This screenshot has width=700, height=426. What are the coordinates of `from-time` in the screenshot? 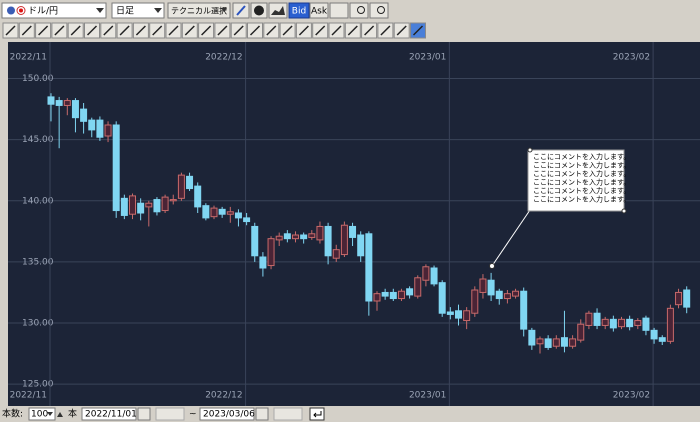 It's located at (170, 414).